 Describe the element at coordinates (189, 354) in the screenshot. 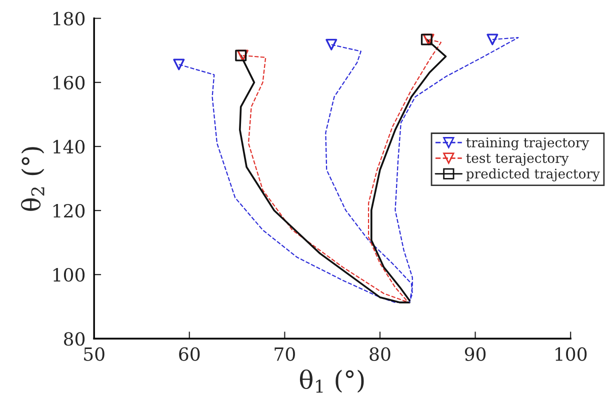

I see `x-tick-label: 60` at that location.